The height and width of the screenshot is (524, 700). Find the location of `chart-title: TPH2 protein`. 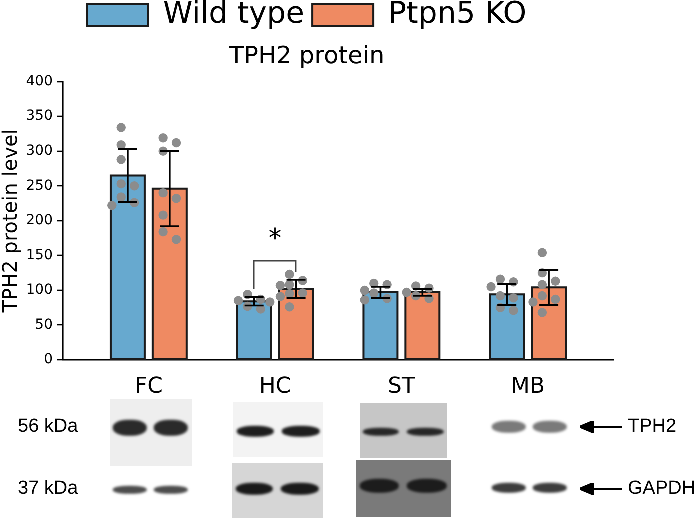

chart-title: TPH2 protein is located at coordinates (306, 56).